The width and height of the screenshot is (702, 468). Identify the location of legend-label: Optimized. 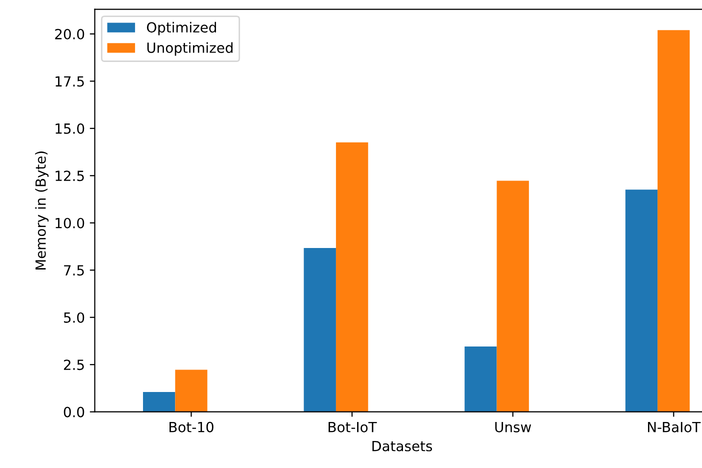
(181, 29).